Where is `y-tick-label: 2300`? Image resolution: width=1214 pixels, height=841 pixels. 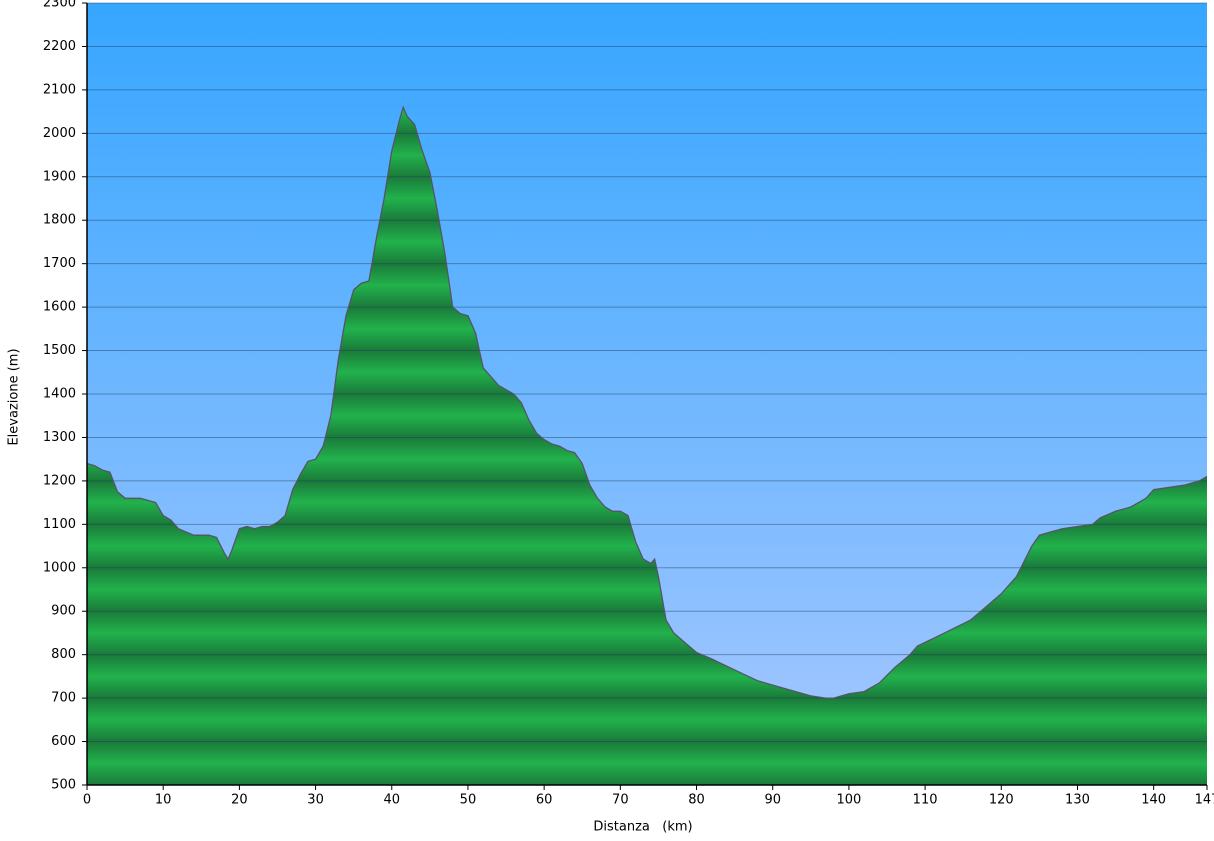
y-tick-label: 2300 is located at coordinates (59, 5).